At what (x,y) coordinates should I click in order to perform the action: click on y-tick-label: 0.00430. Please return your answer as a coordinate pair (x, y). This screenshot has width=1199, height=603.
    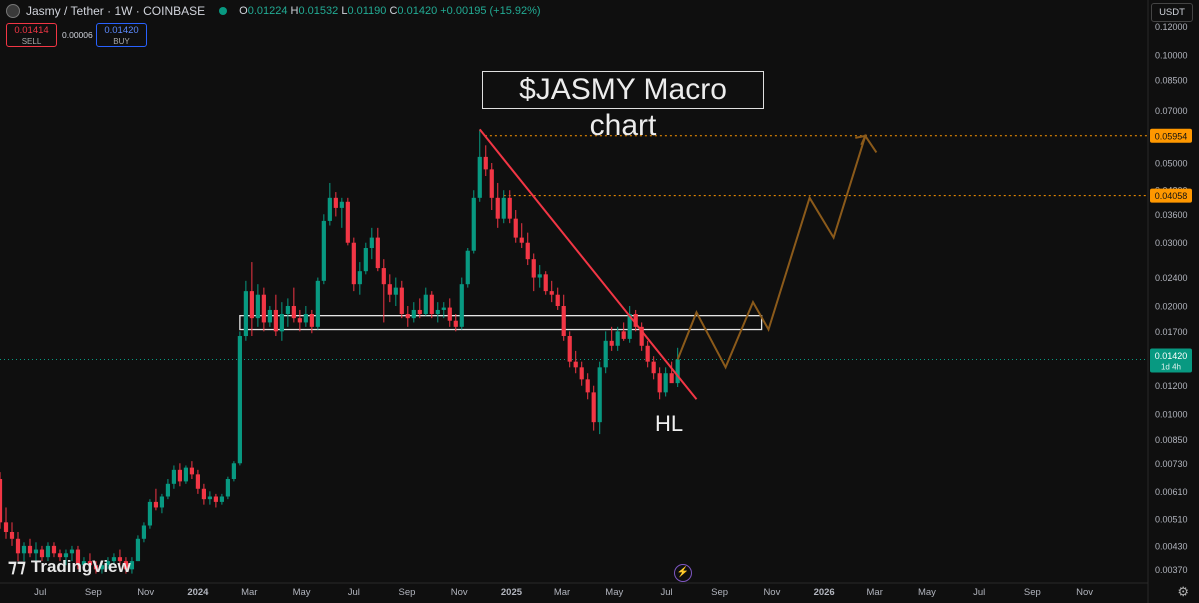
    Looking at the image, I should click on (1171, 546).